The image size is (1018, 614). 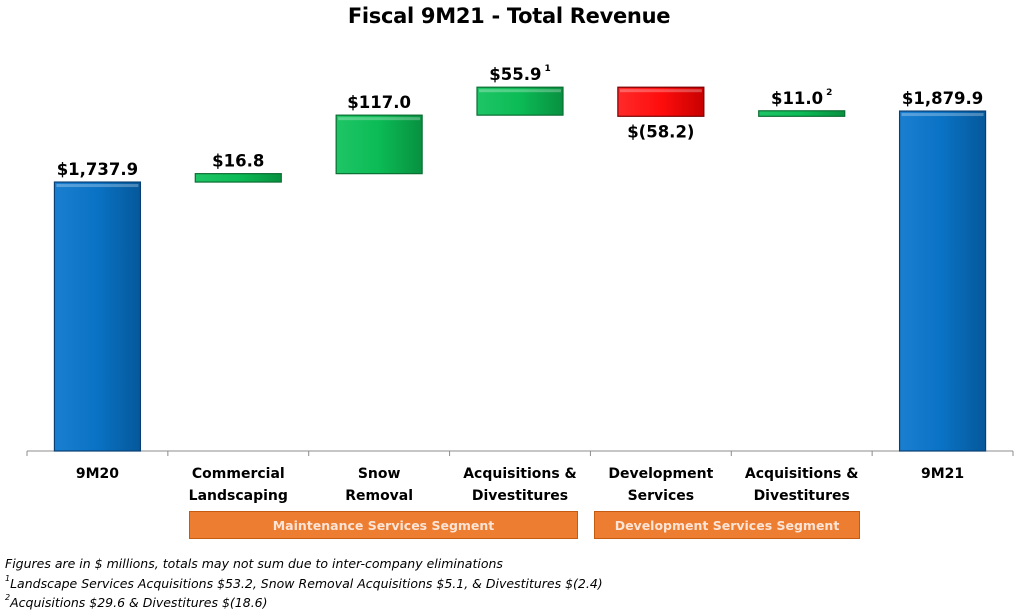 I want to click on x-tick-label-line: Services, so click(x=661, y=496).